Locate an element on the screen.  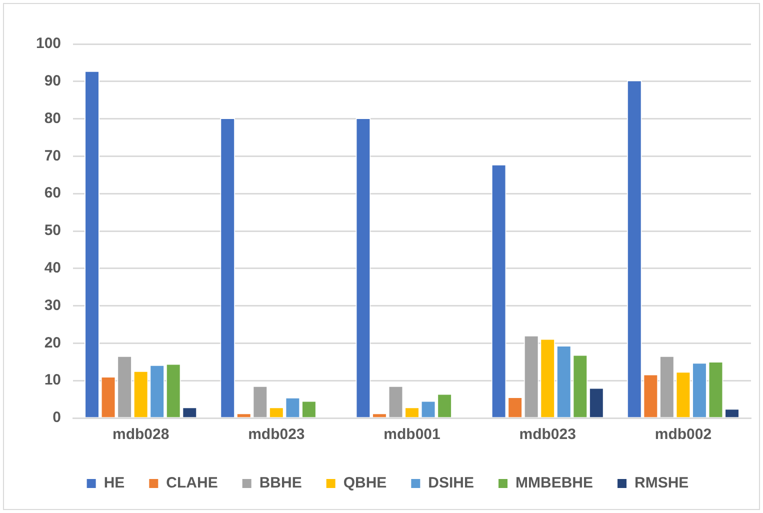
y-tick-label: 90 is located at coordinates (53, 81).